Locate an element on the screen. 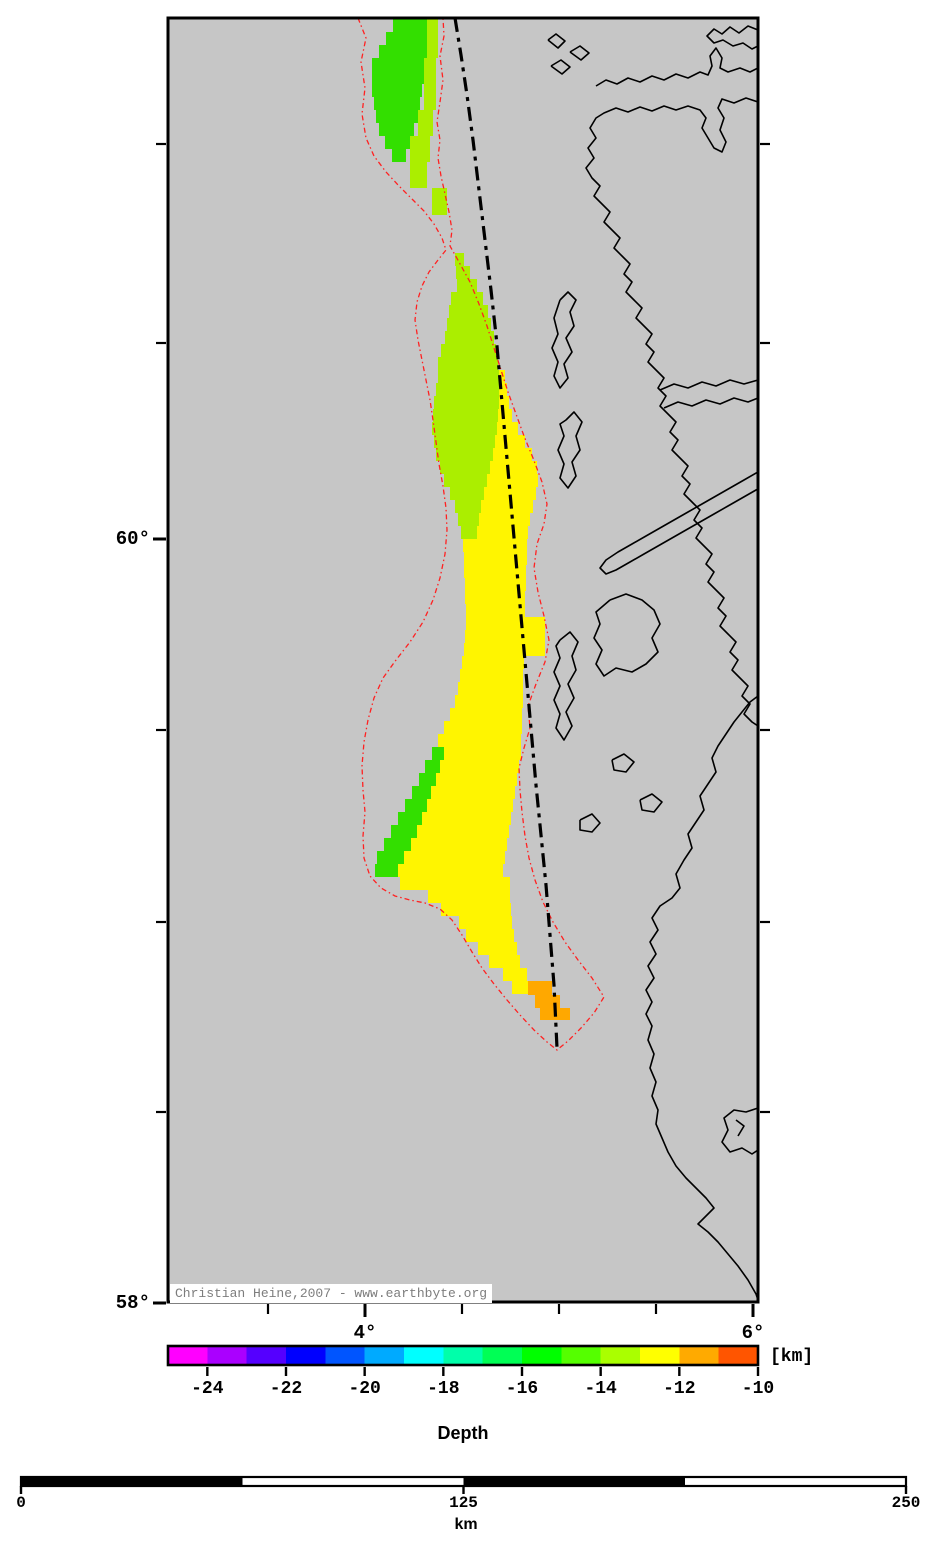 This screenshot has height=1556, width=940. scale-bar is located at coordinates (463, 1484).